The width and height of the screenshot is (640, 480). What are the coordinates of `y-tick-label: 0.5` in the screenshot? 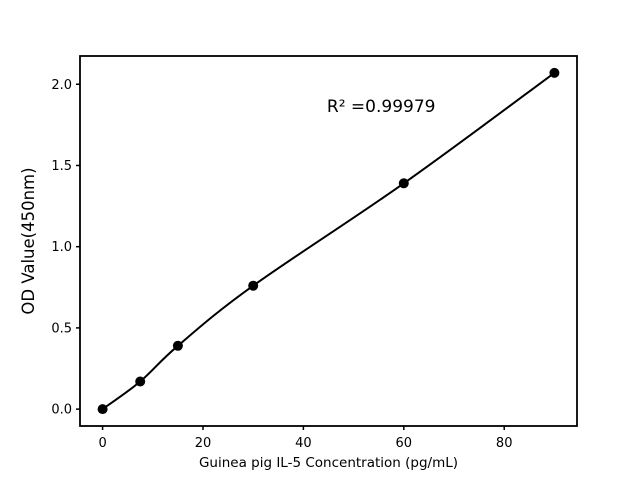 It's located at (61, 328).